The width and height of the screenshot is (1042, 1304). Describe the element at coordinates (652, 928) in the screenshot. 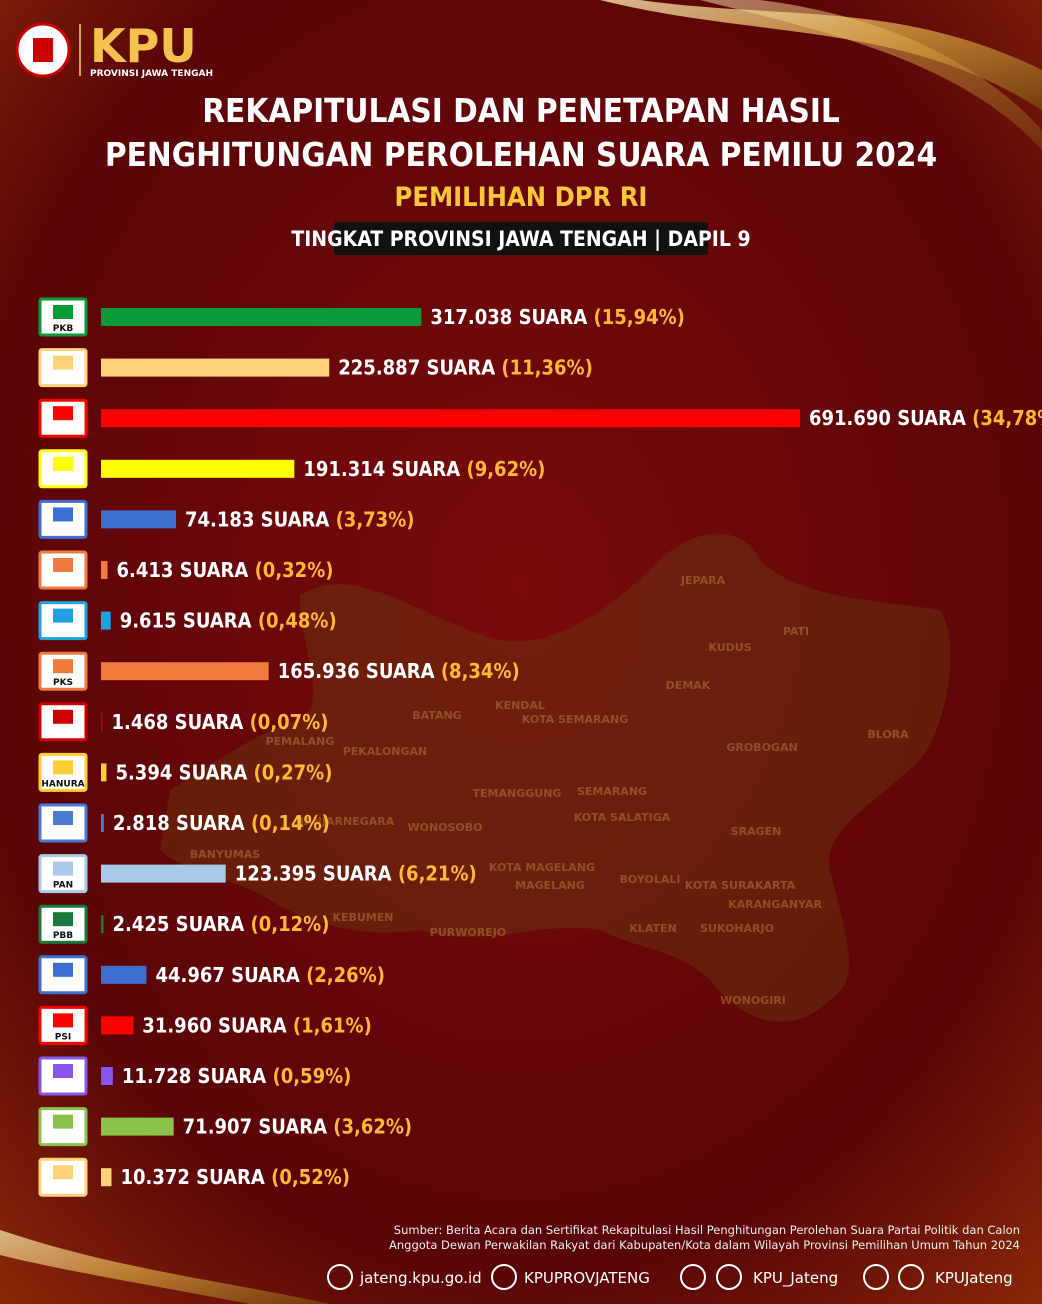

I see `map-label: KLATEN` at that location.